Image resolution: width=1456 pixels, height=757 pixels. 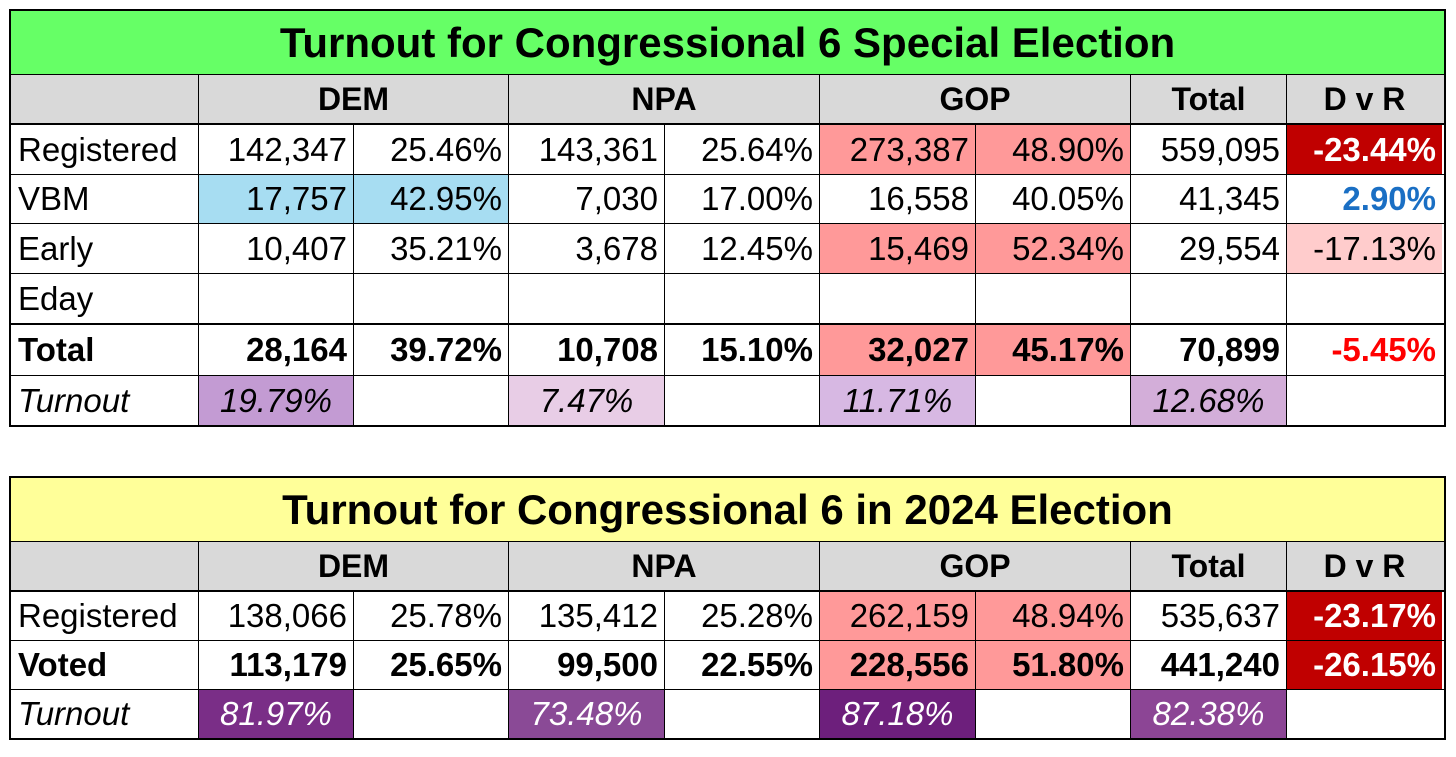 What do you see at coordinates (587, 199) in the screenshot?
I see `npa-count: 7,030` at bounding box center [587, 199].